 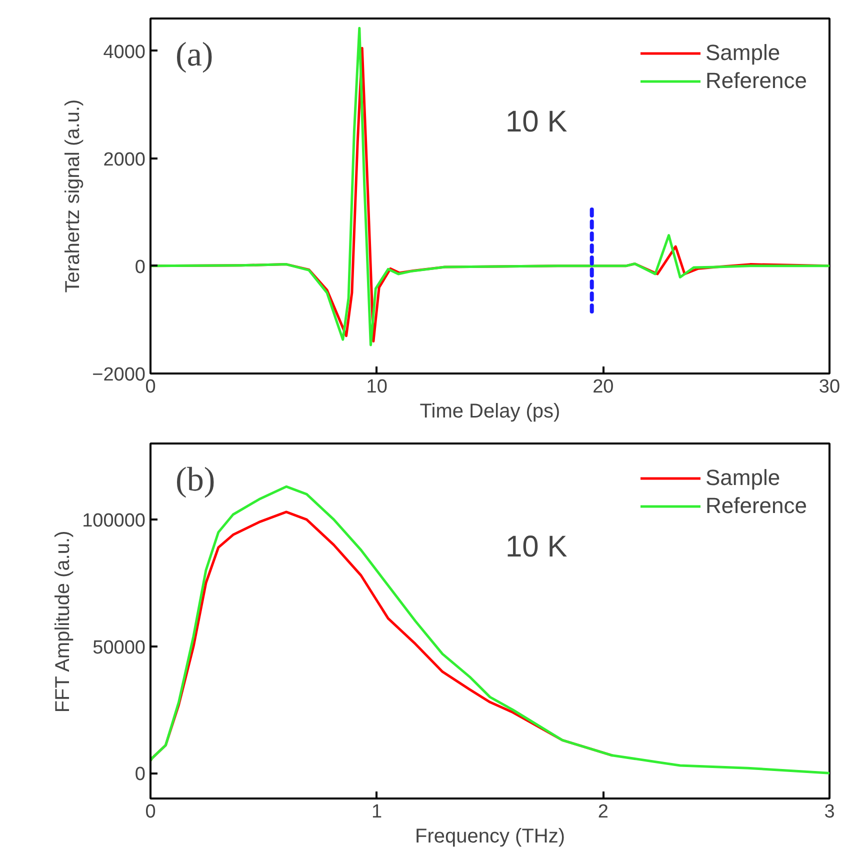 I want to click on y-tick-label: 2000, so click(x=124, y=159).